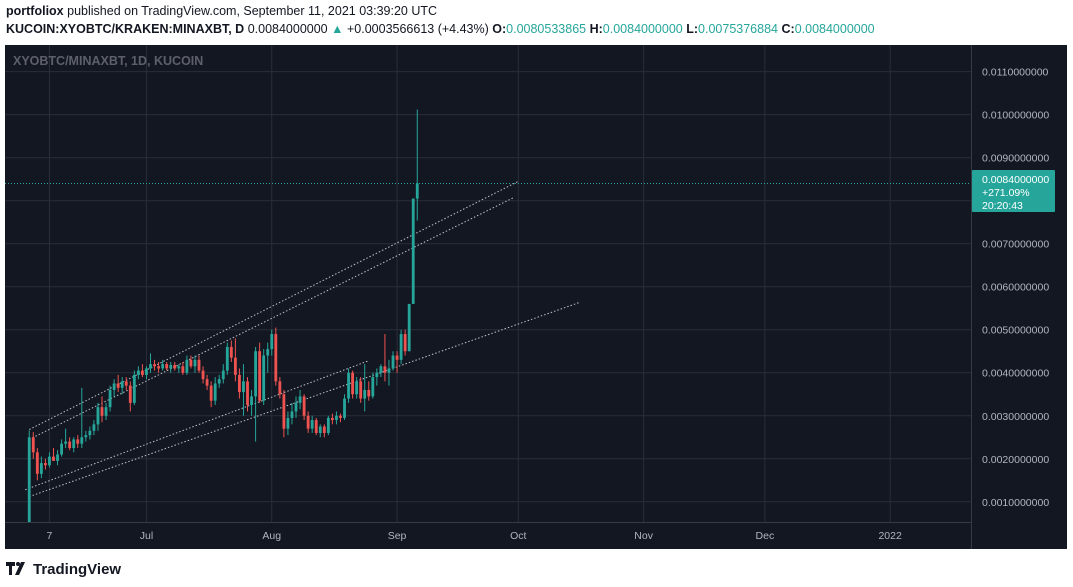  I want to click on arrow-up-icon: ▲, so click(337, 29).